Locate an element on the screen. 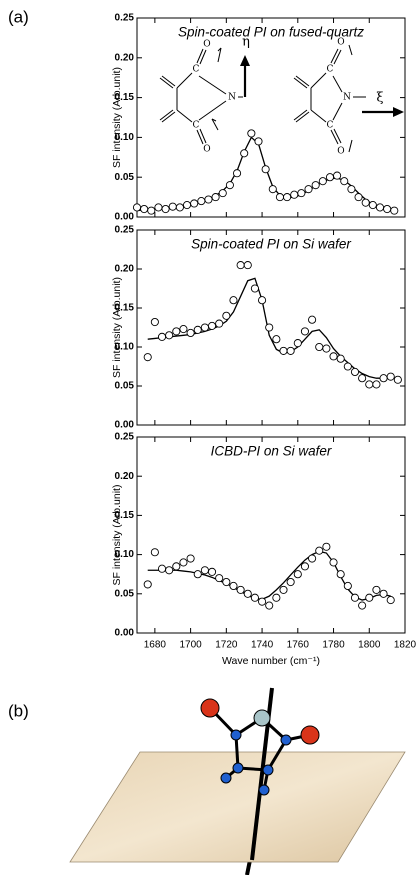 This screenshot has width=419, height=875. y-tick-label: 0.20 is located at coordinates (125, 269).